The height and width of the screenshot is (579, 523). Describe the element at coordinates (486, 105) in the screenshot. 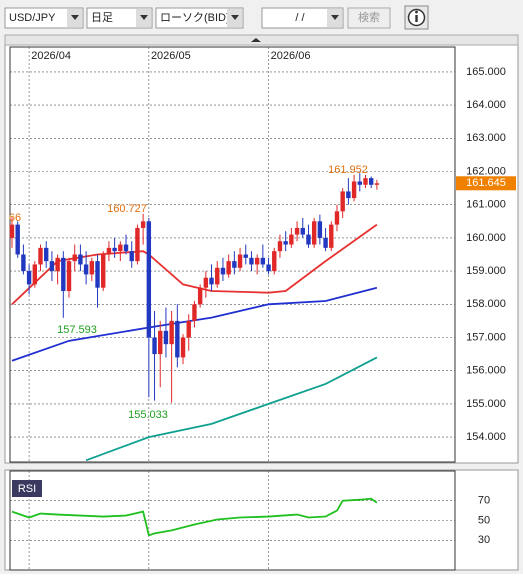

I see `y-tick-label: 164.000` at that location.